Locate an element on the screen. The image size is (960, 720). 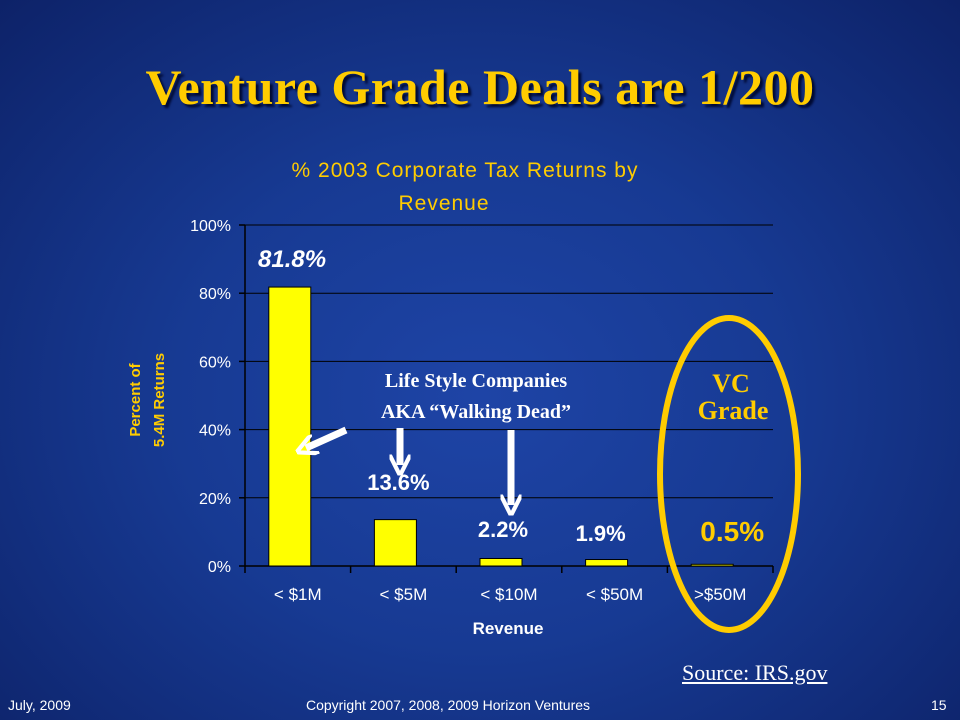
x-tick-label: < $50M is located at coordinates (614, 594).